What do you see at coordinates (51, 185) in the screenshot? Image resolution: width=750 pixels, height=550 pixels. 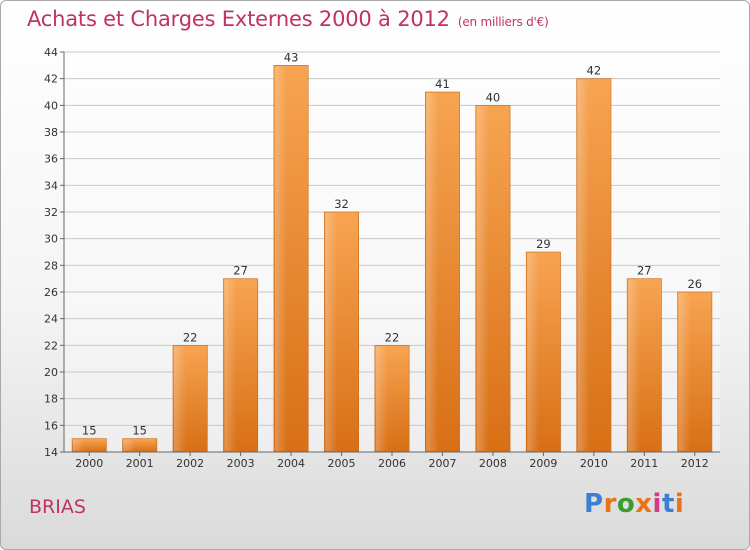 I see `y-tick-label: 34` at bounding box center [51, 185].